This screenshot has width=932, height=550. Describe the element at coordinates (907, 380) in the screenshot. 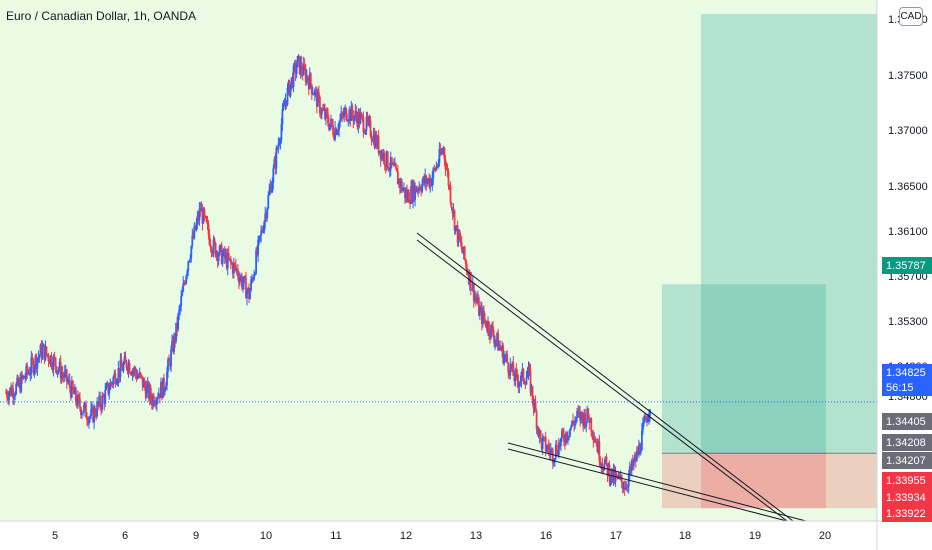

I see `last-price-tag` at that location.